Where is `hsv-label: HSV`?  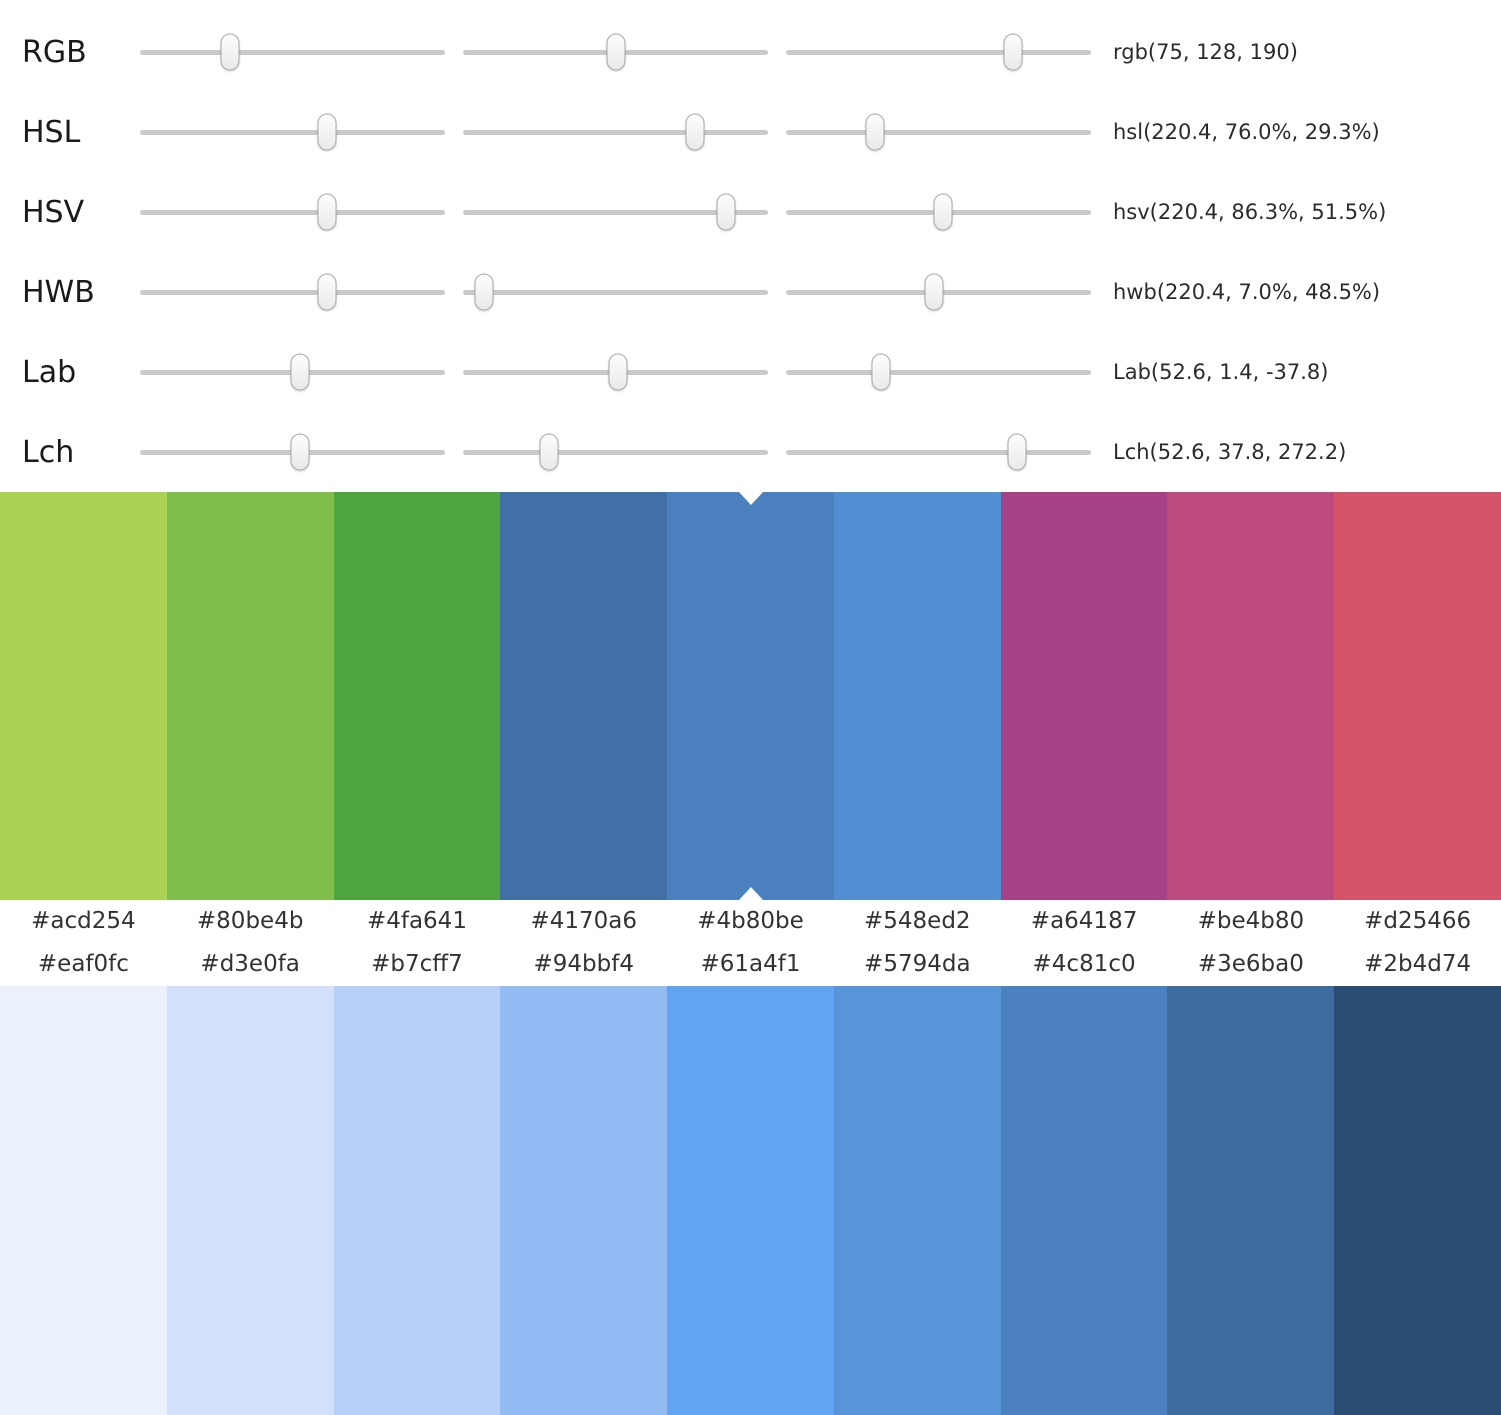
hsv-label: HSV is located at coordinates (53, 212).